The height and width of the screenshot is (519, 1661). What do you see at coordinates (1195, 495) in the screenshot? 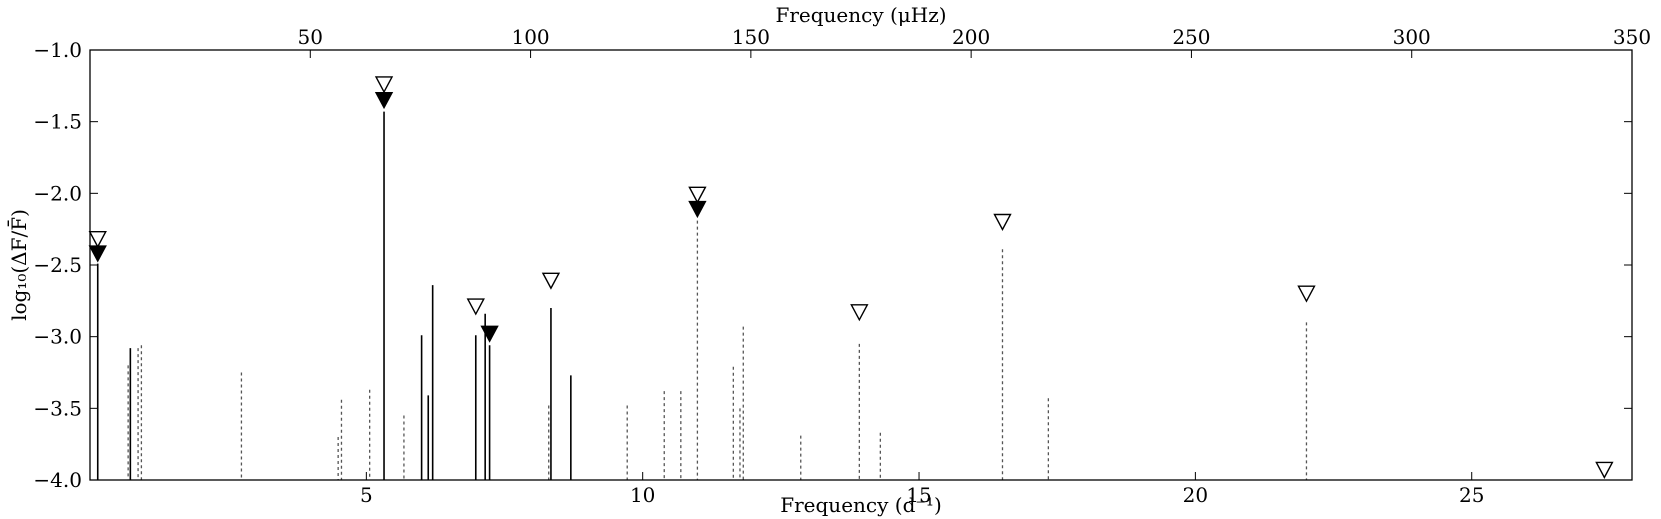
I see `x-tick-label-bottom: 20` at bounding box center [1195, 495].